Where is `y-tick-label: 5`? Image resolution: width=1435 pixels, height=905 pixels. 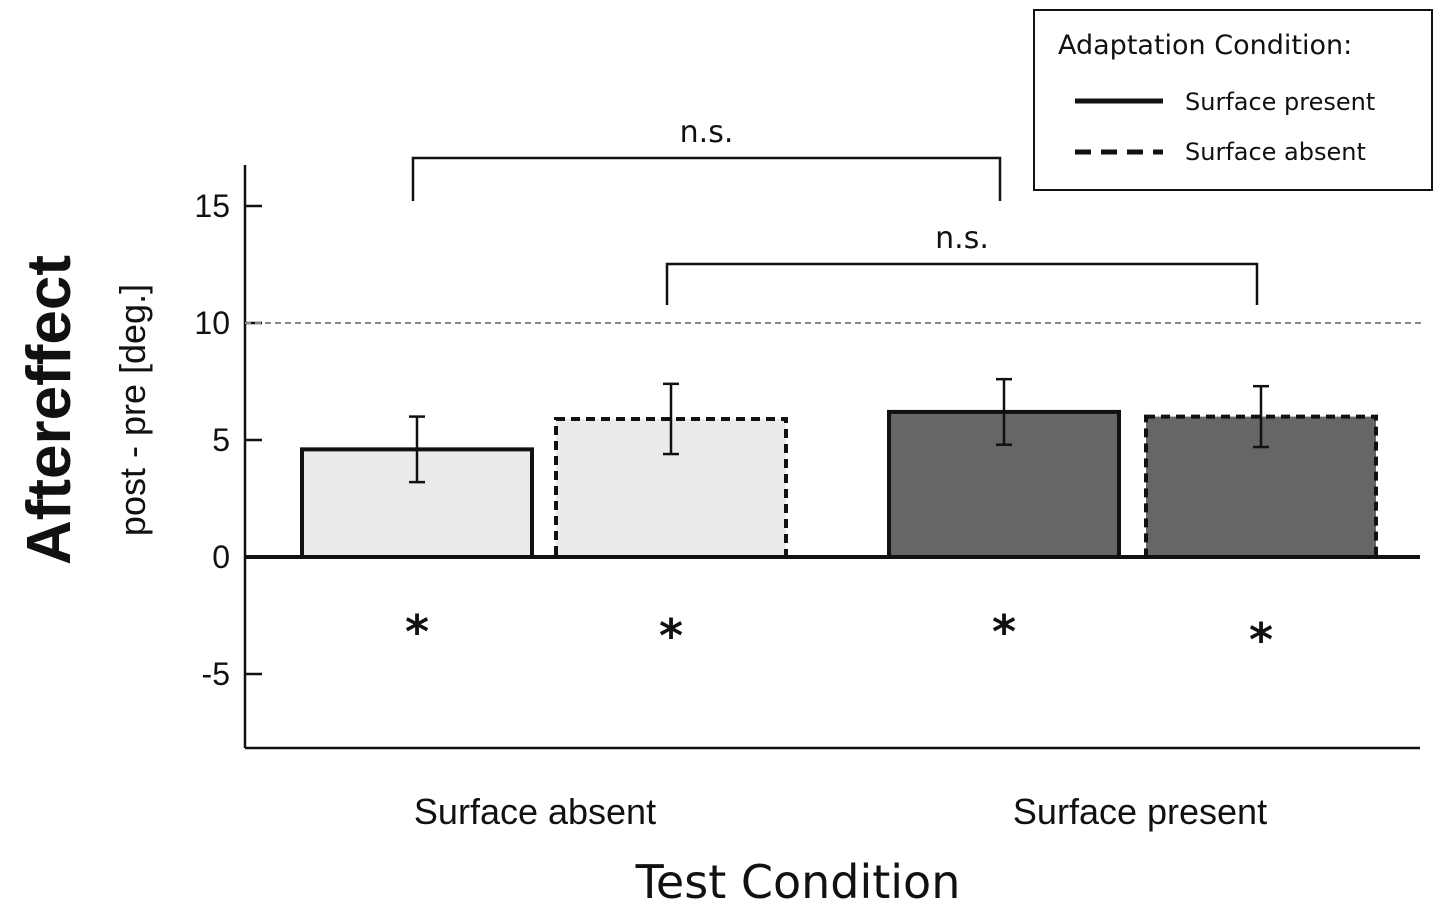
y-tick-label: 5 is located at coordinates (221, 440).